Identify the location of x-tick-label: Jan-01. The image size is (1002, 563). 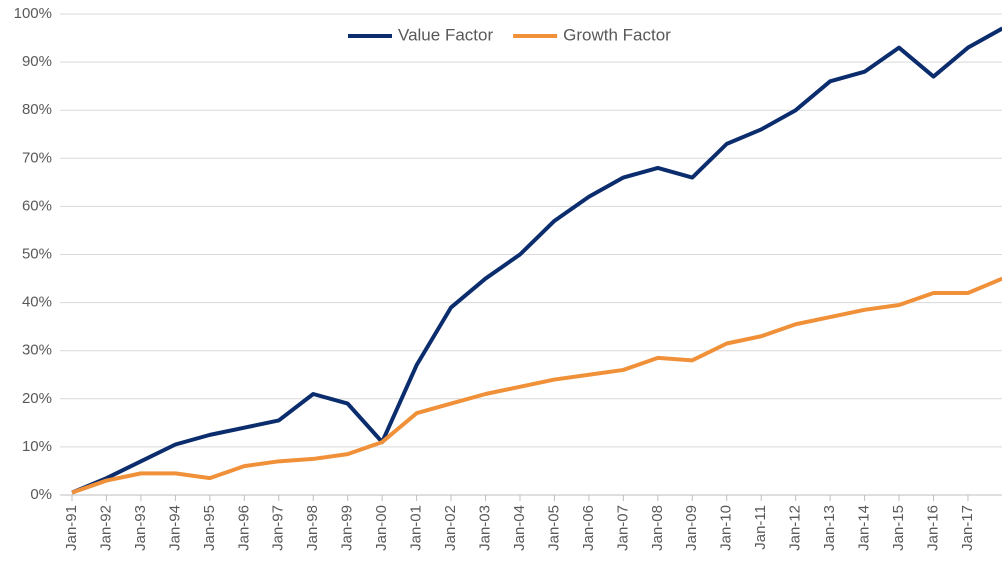
(416, 528).